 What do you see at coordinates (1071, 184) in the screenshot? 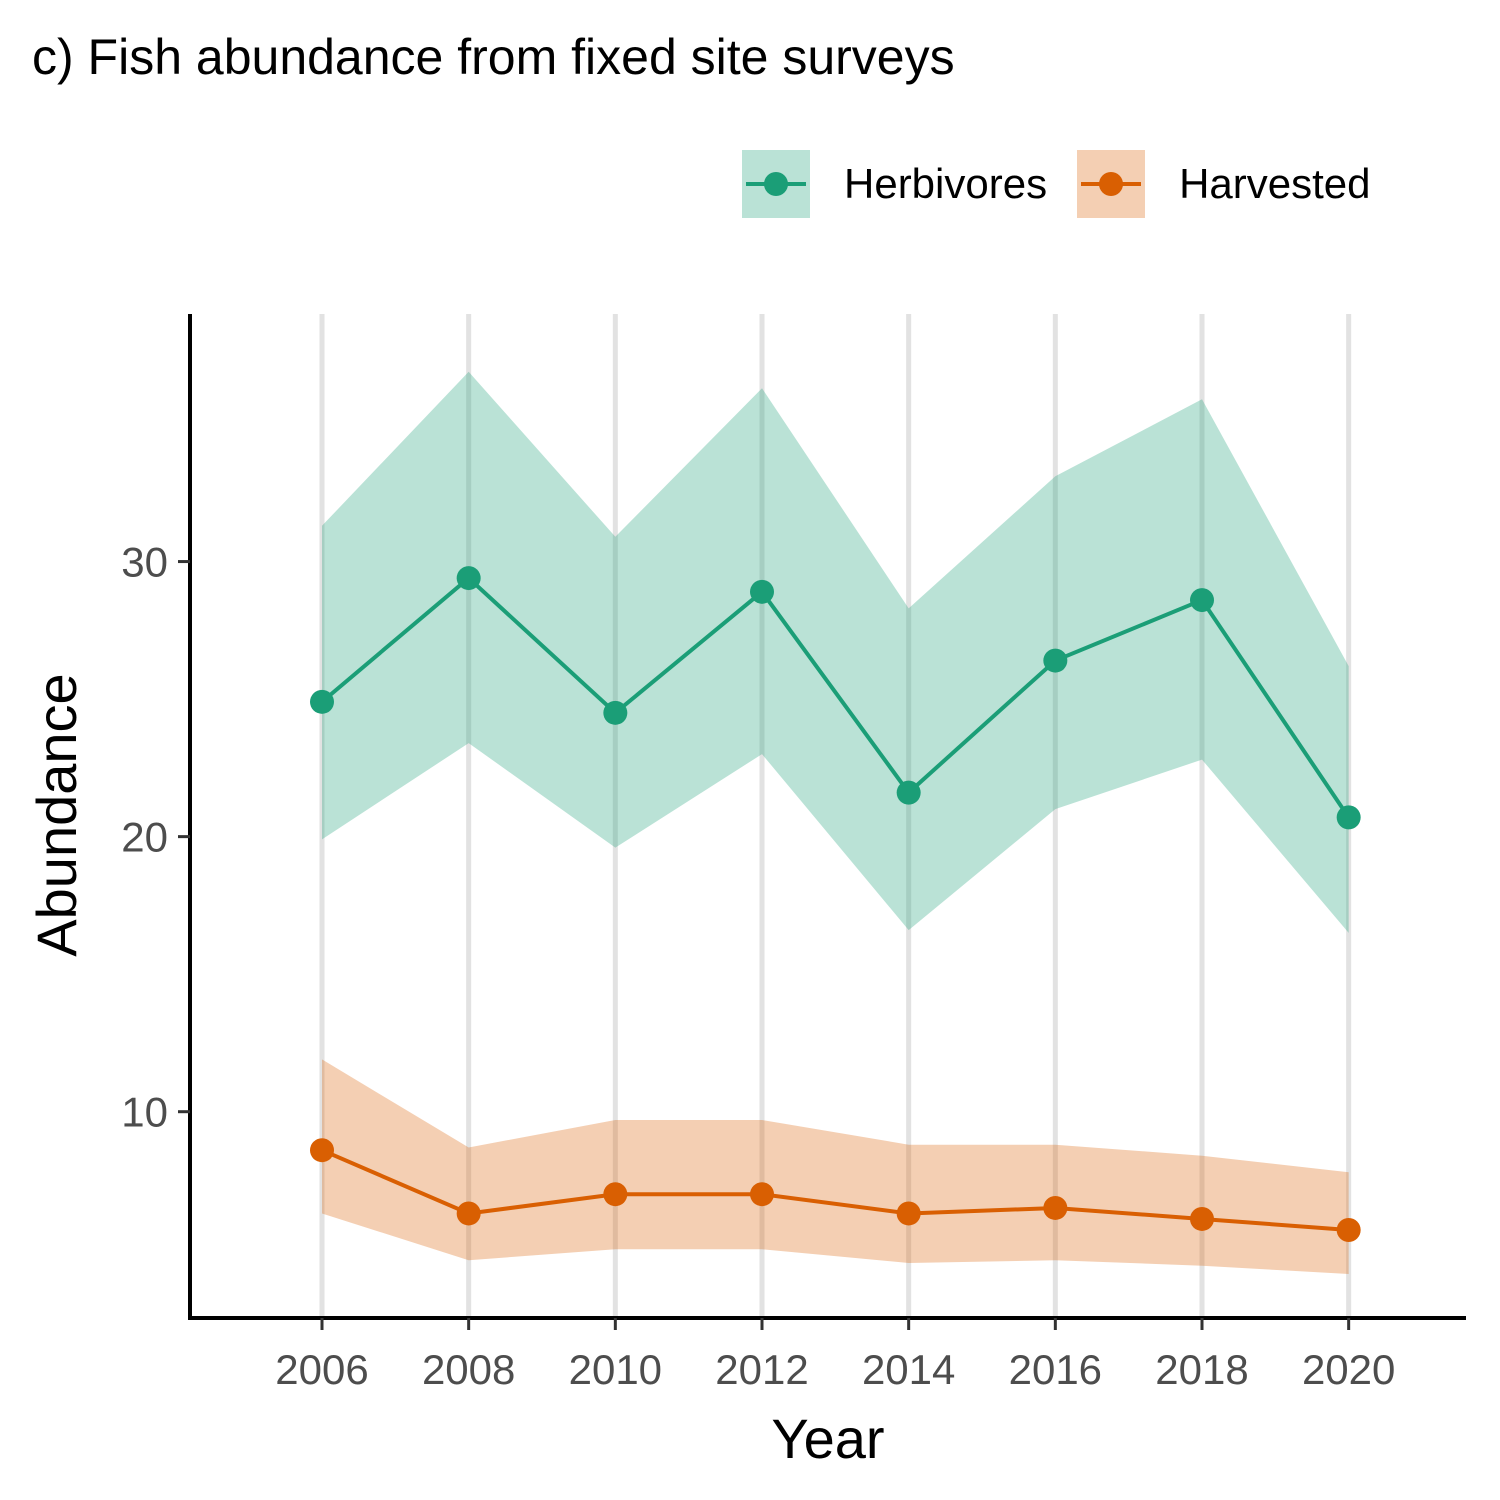
I see `legend: Herbivores Harvested` at bounding box center [1071, 184].